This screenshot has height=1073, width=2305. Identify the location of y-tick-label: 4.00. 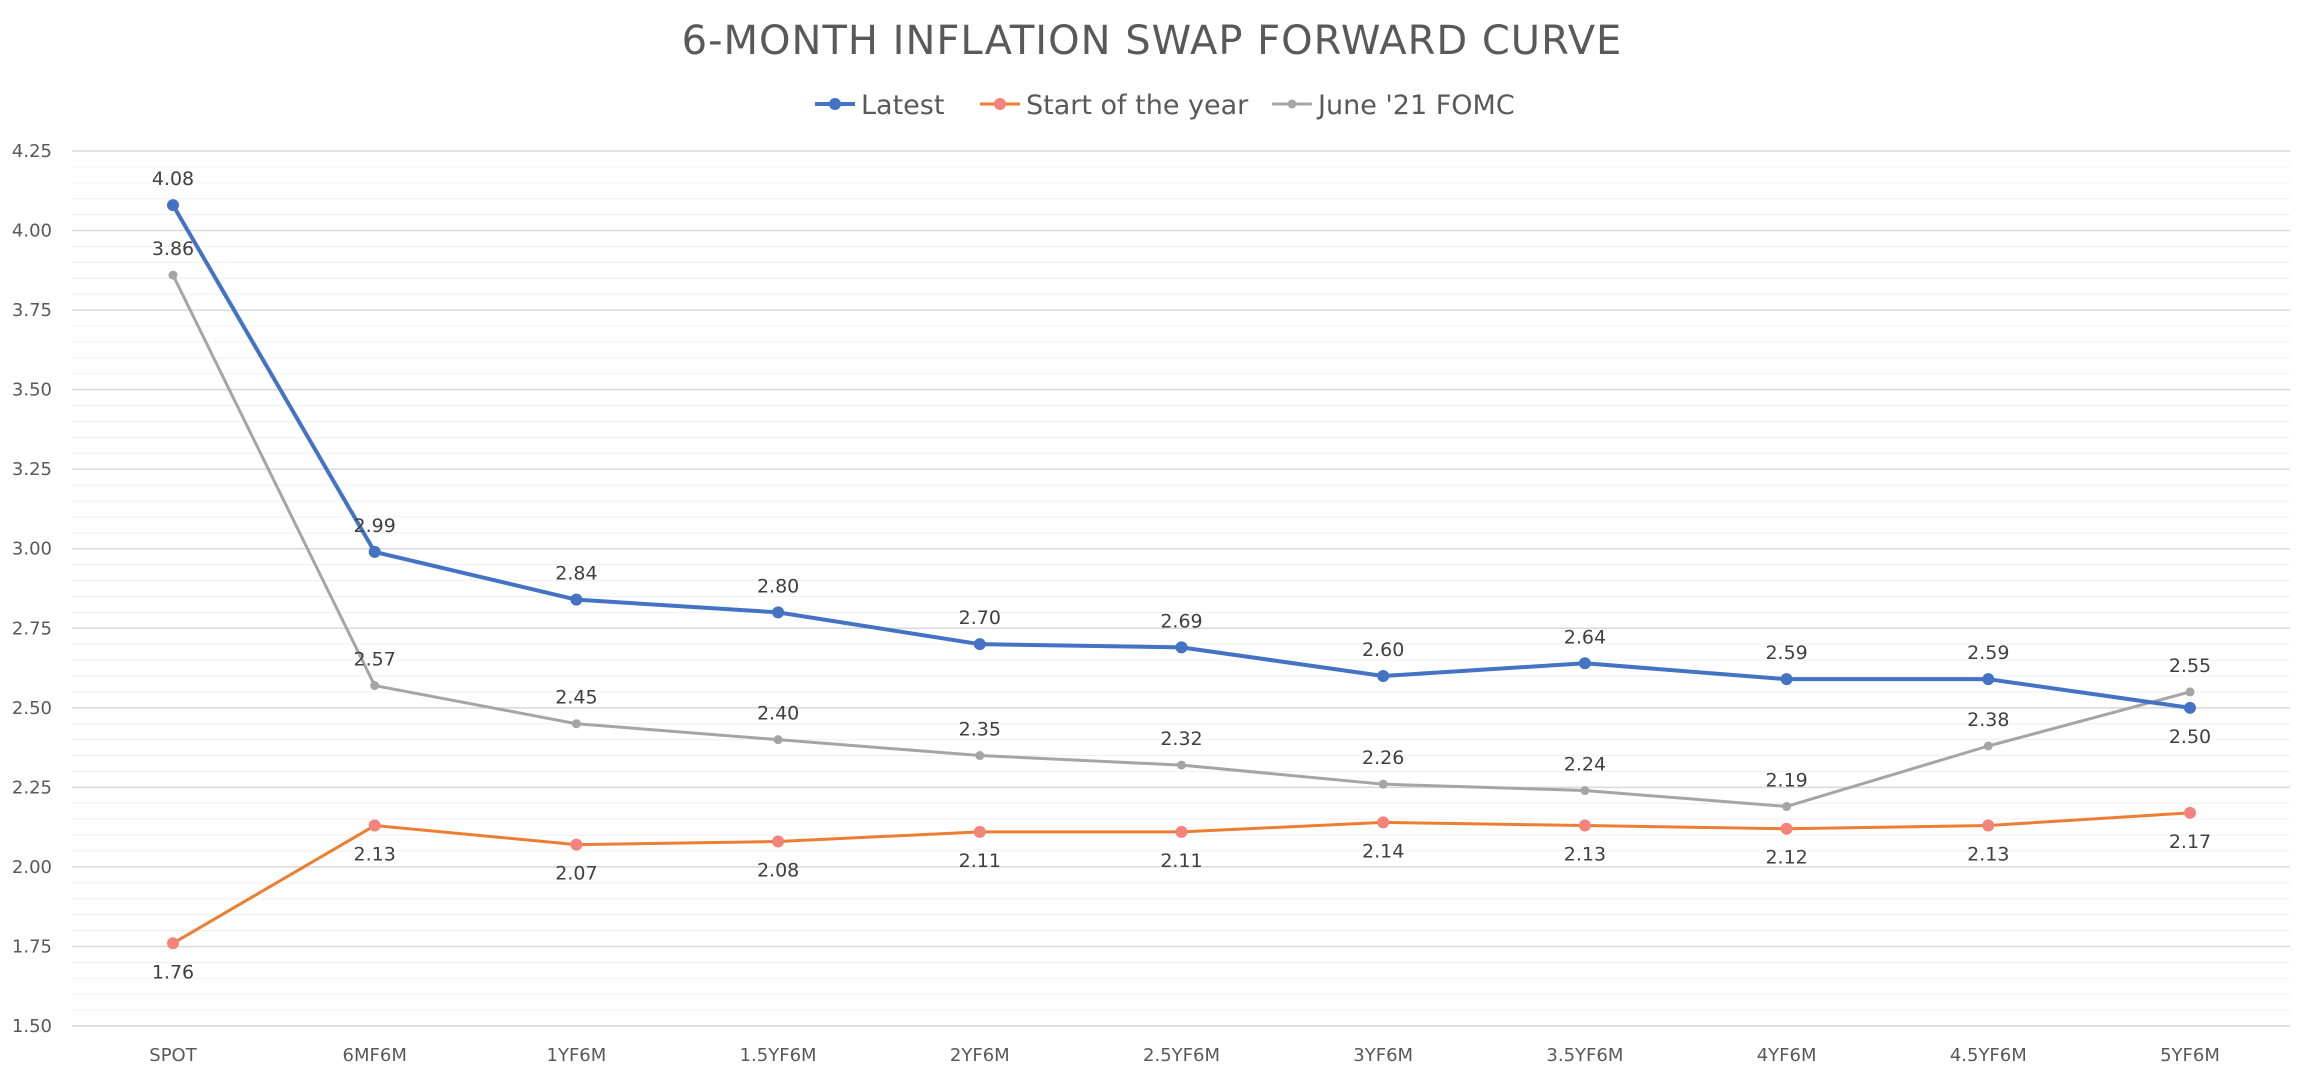
(32, 231).